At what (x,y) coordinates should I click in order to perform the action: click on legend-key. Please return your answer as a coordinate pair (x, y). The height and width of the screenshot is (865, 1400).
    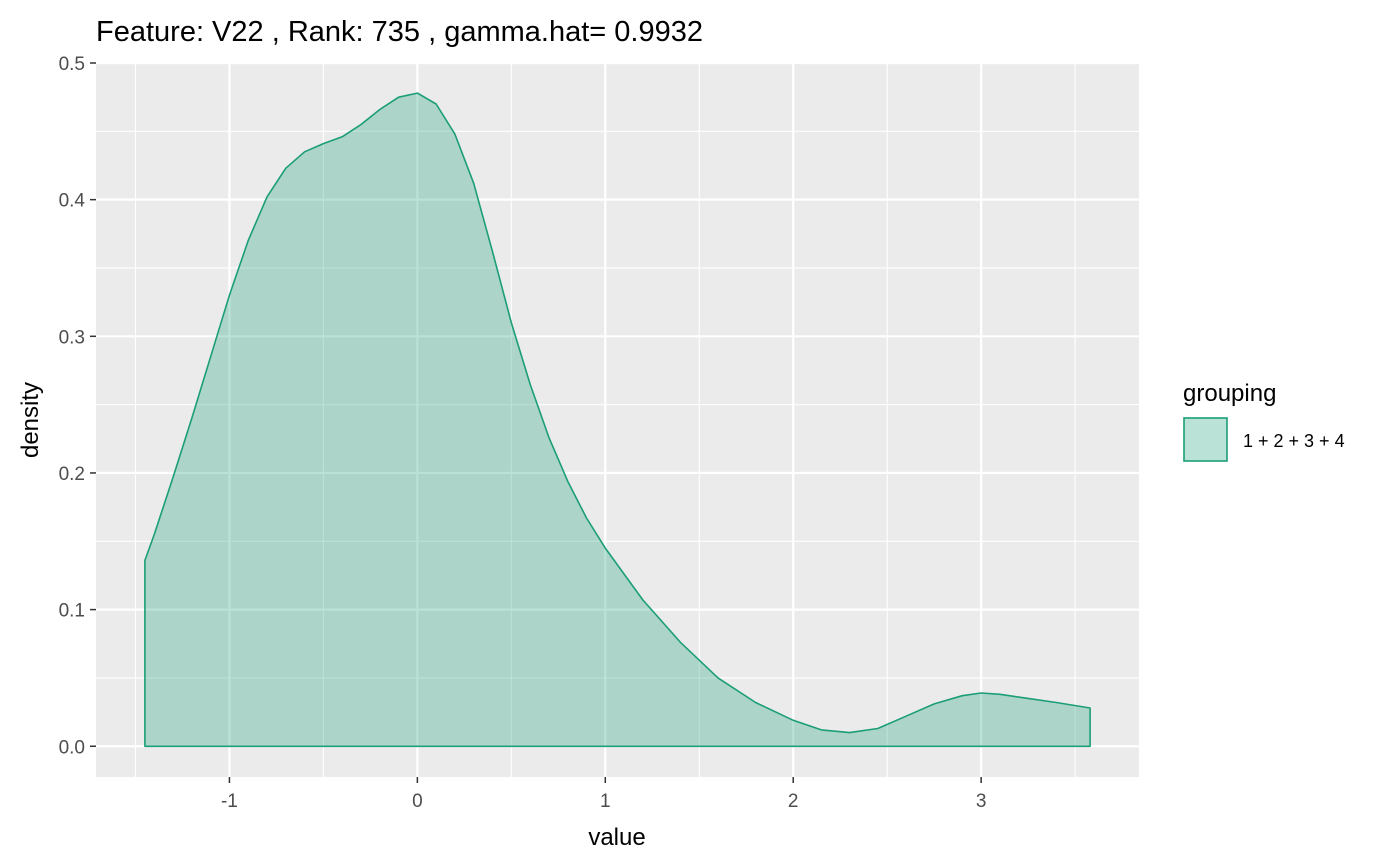
    Looking at the image, I should click on (1205, 439).